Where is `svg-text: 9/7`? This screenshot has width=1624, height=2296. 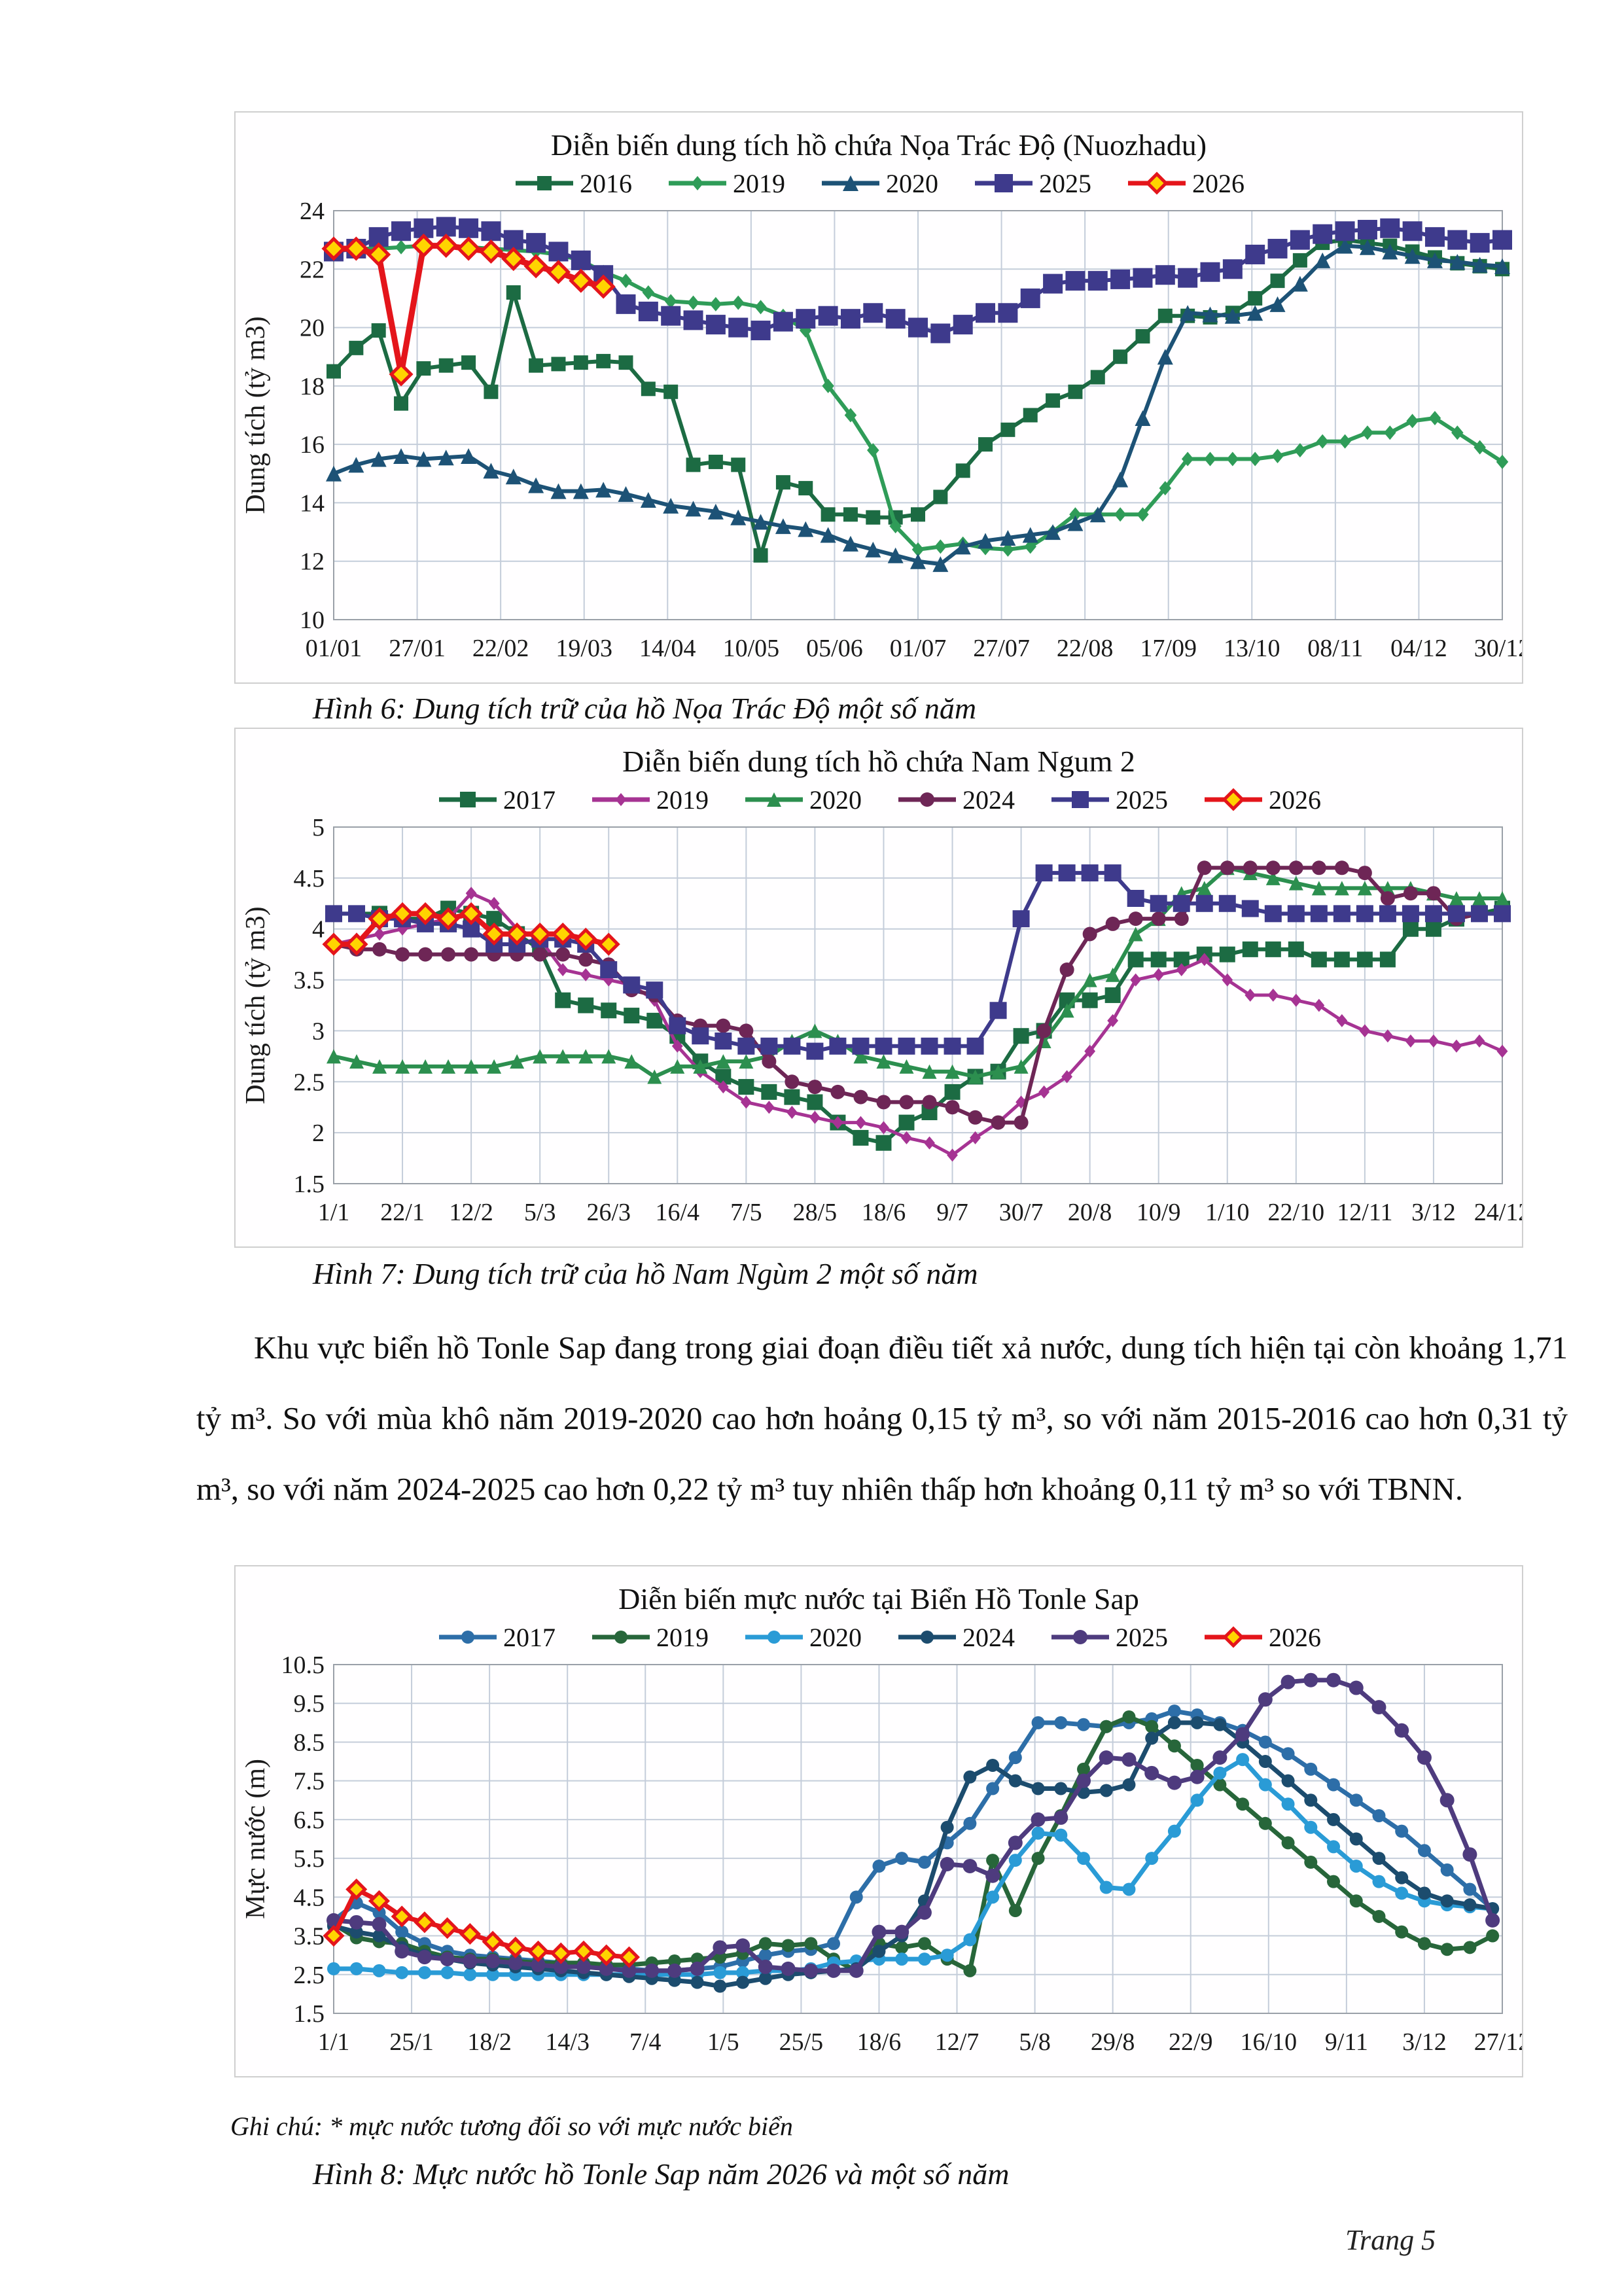
svg-text: 9/7 is located at coordinates (952, 1212).